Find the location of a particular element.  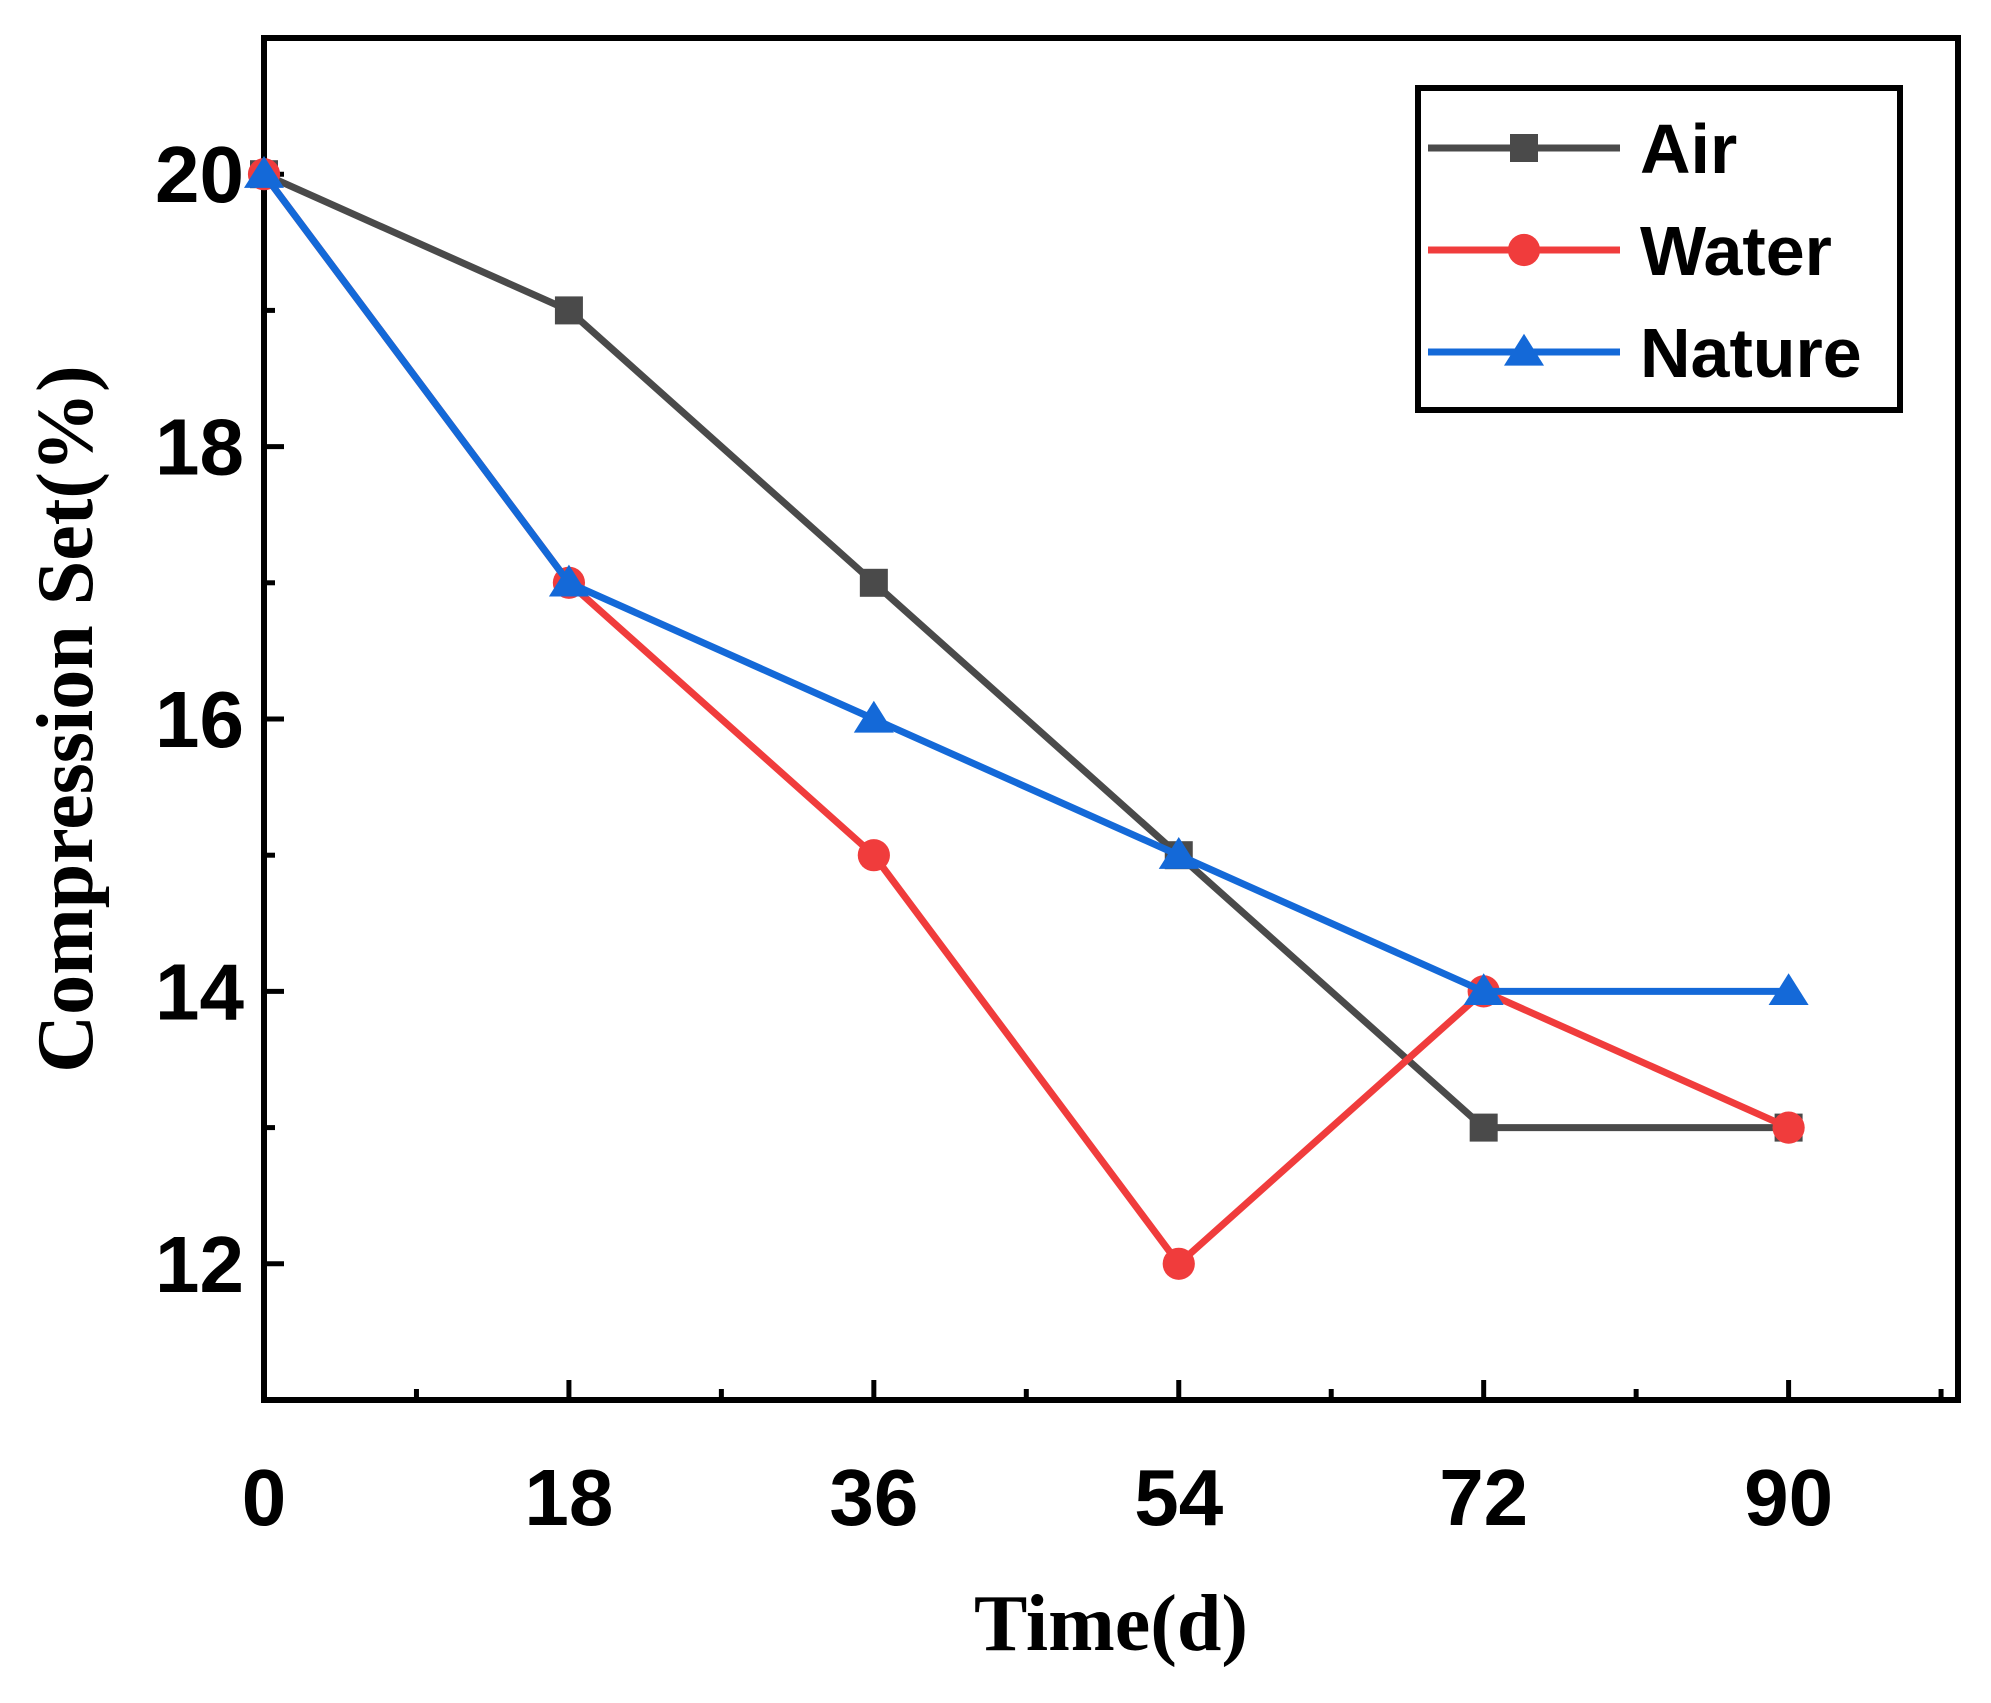

x-tick-label: 36 is located at coordinates (873, 1497).